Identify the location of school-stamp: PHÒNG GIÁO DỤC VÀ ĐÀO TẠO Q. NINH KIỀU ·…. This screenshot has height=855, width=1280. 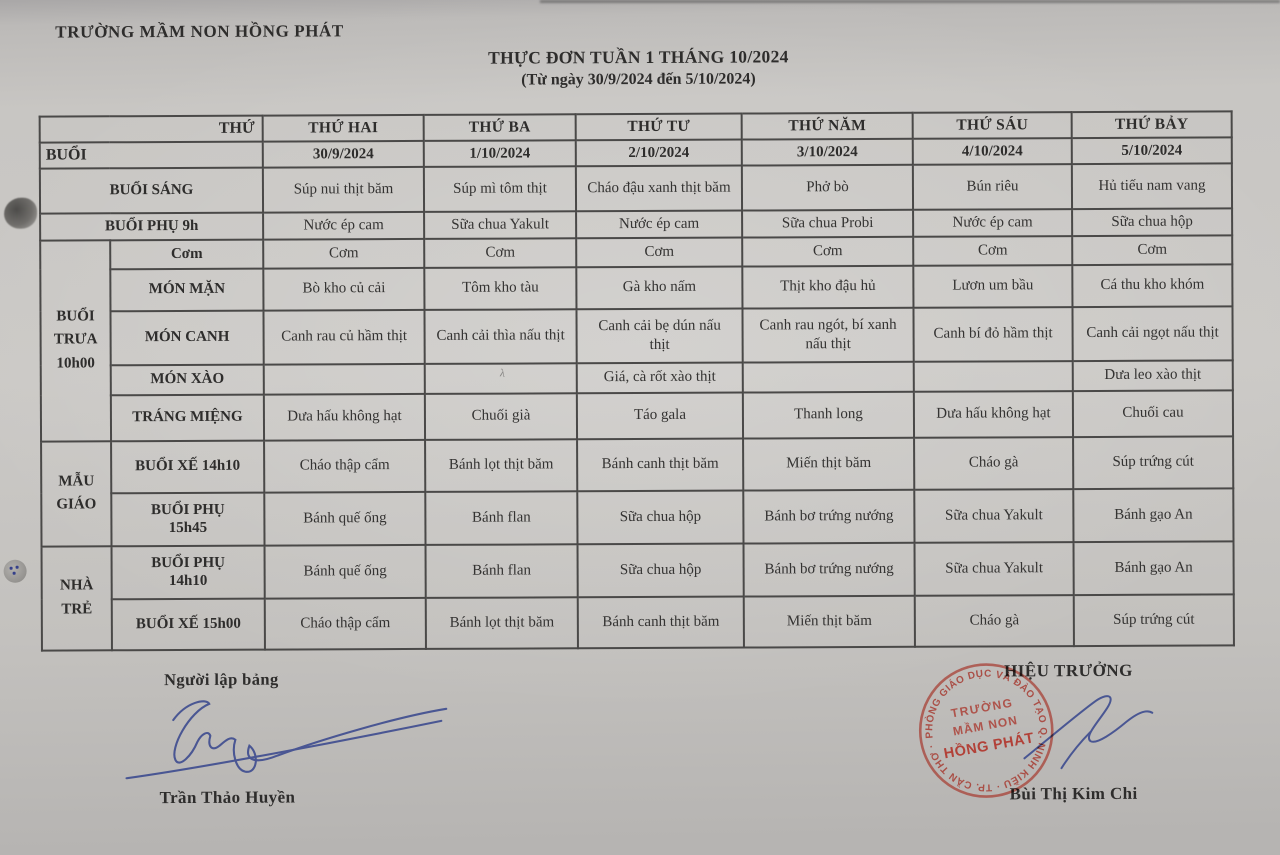
(987, 731).